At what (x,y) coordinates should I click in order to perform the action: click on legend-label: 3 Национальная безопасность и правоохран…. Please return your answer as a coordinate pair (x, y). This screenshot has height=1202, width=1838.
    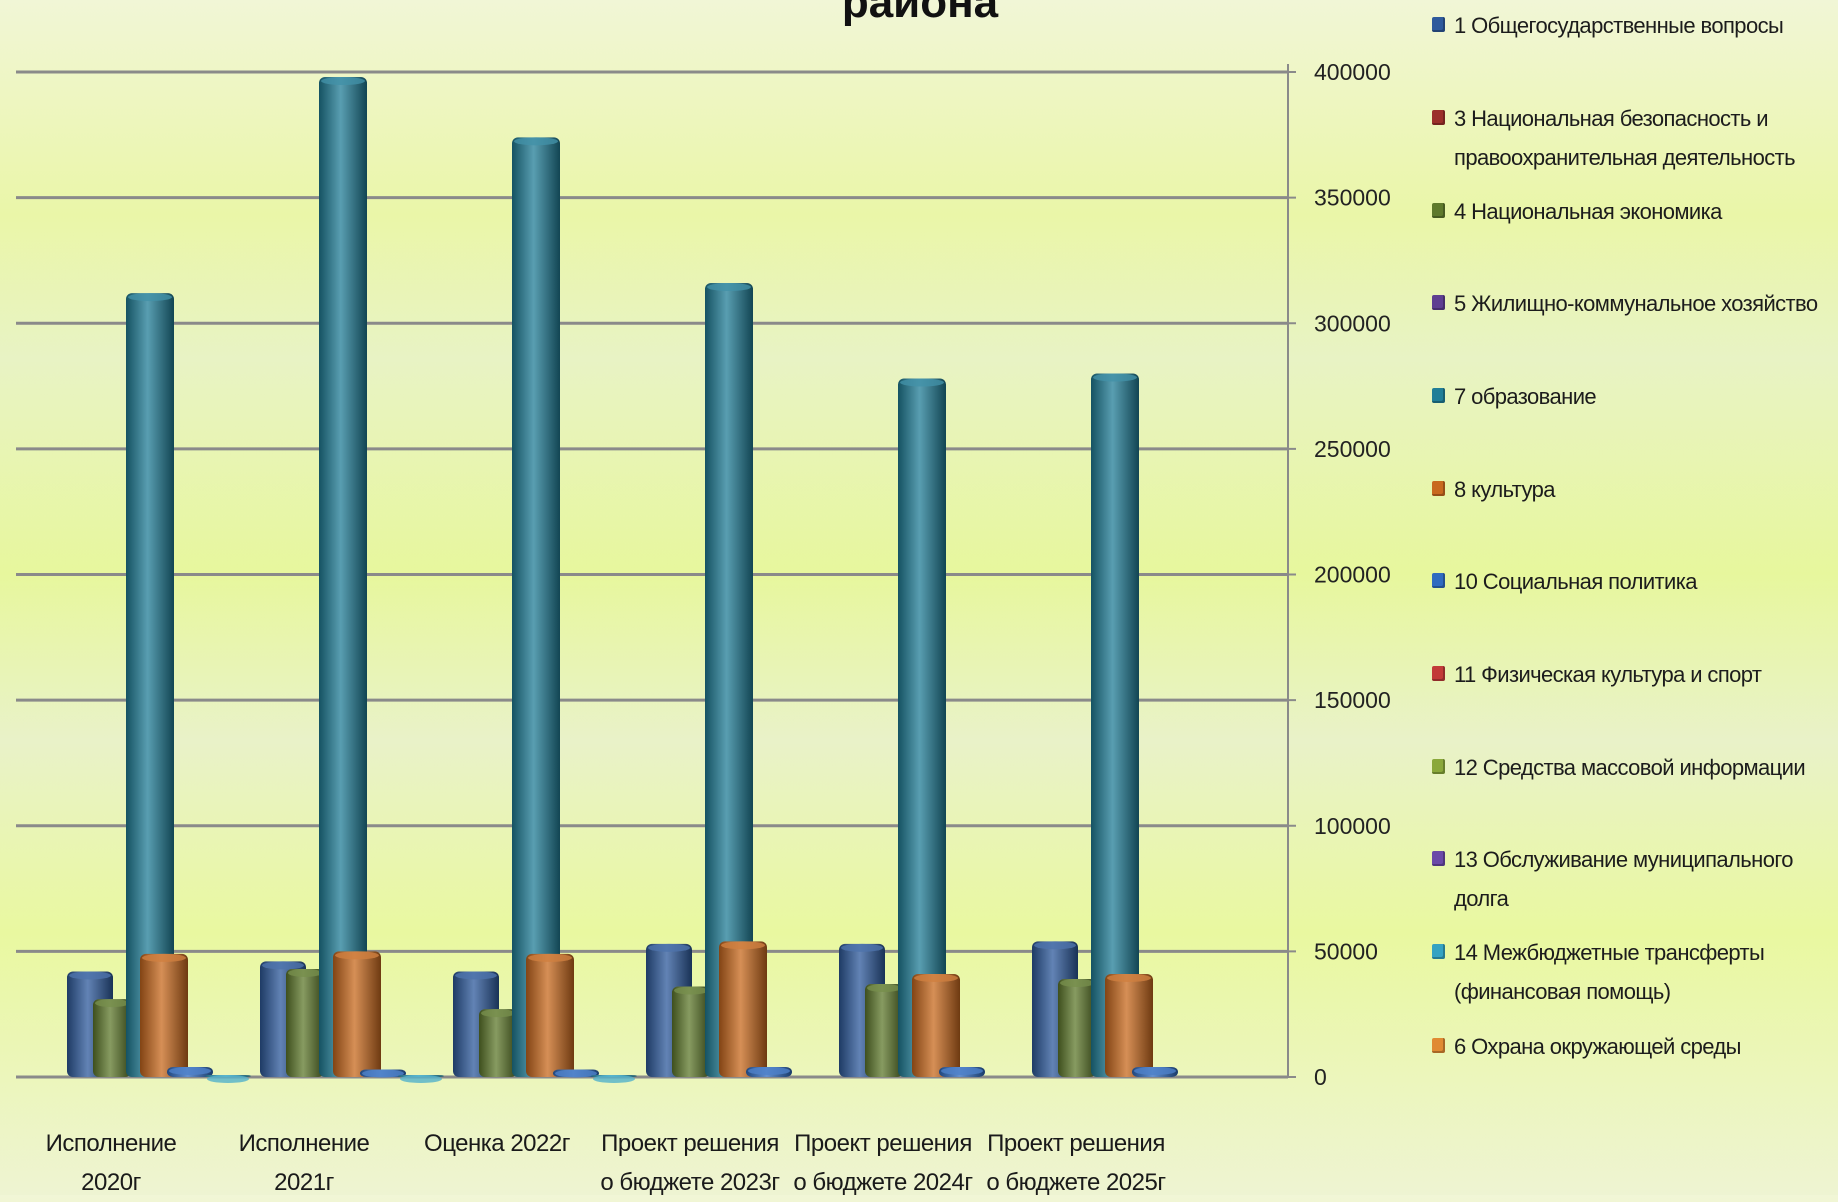
    Looking at the image, I should click on (1625, 138).